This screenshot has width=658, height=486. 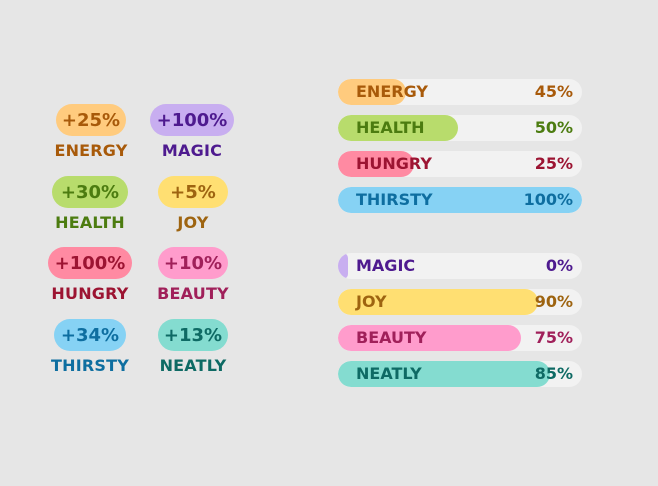 I want to click on badge-pill: +13%, so click(x=193, y=335).